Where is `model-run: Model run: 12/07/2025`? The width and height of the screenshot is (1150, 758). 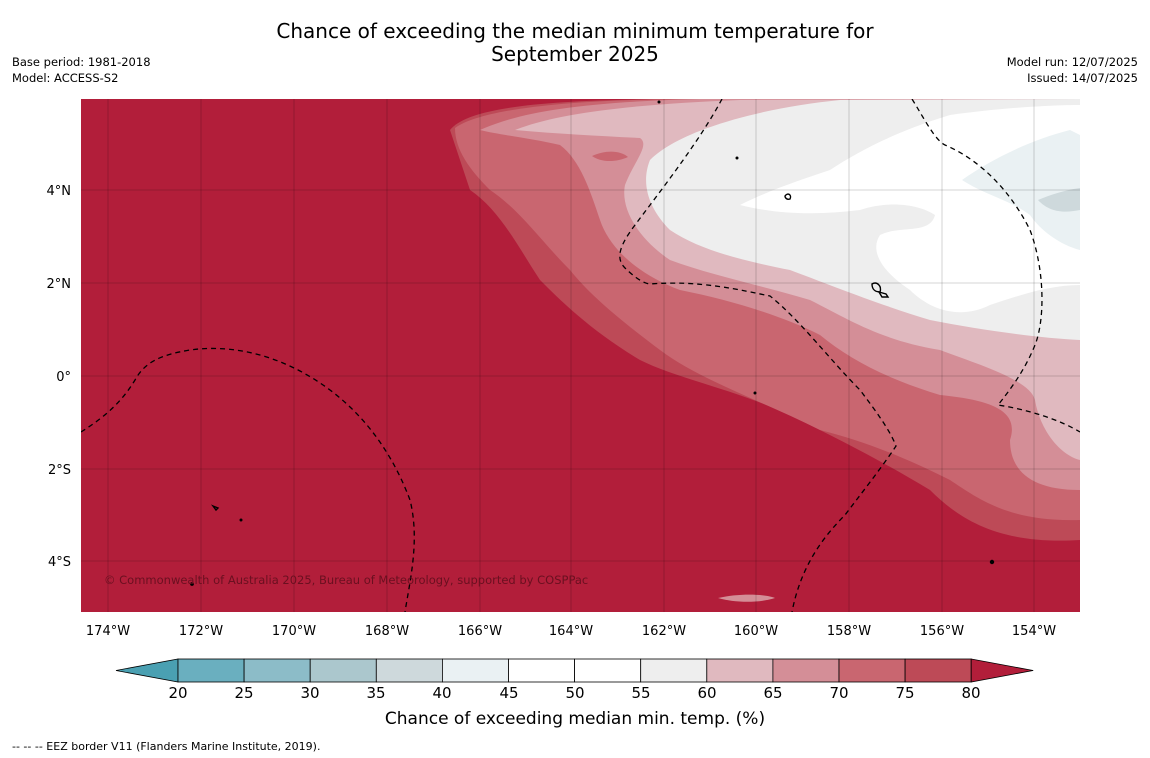 model-run: Model run: 12/07/2025 is located at coordinates (1072, 62).